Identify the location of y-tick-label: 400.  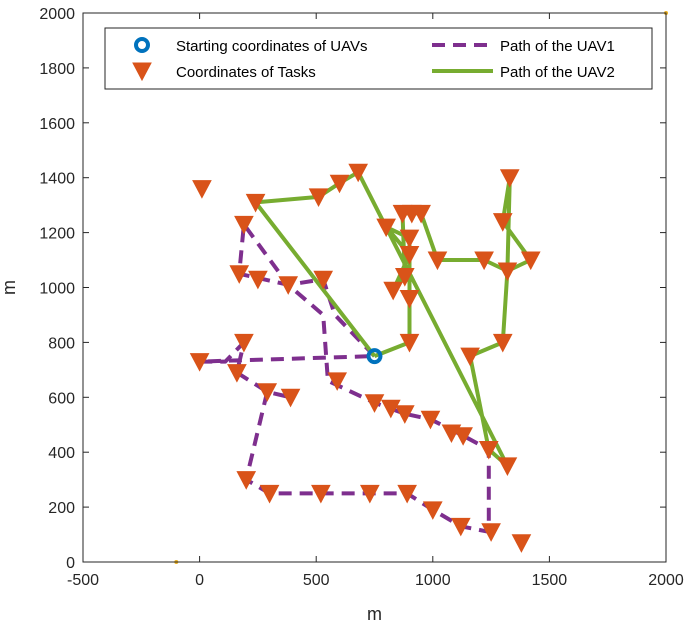
(61, 453).